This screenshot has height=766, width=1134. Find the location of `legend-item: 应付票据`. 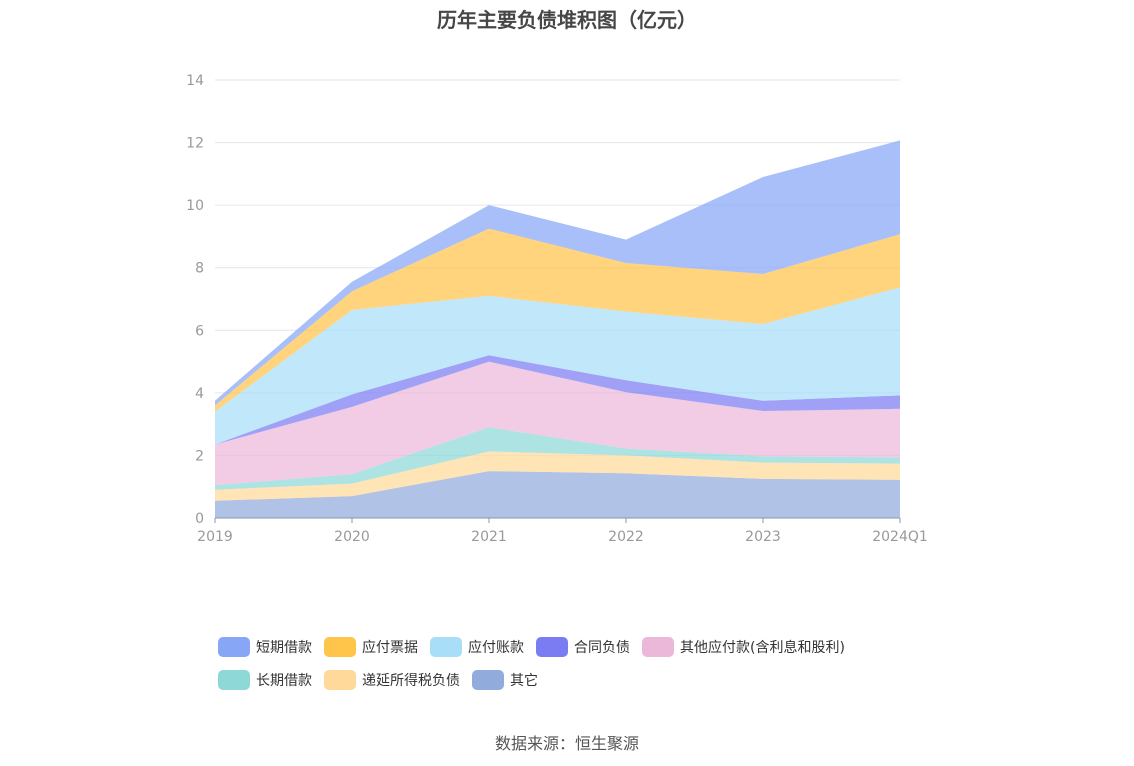

legend-item: 应付票据 is located at coordinates (371, 646).